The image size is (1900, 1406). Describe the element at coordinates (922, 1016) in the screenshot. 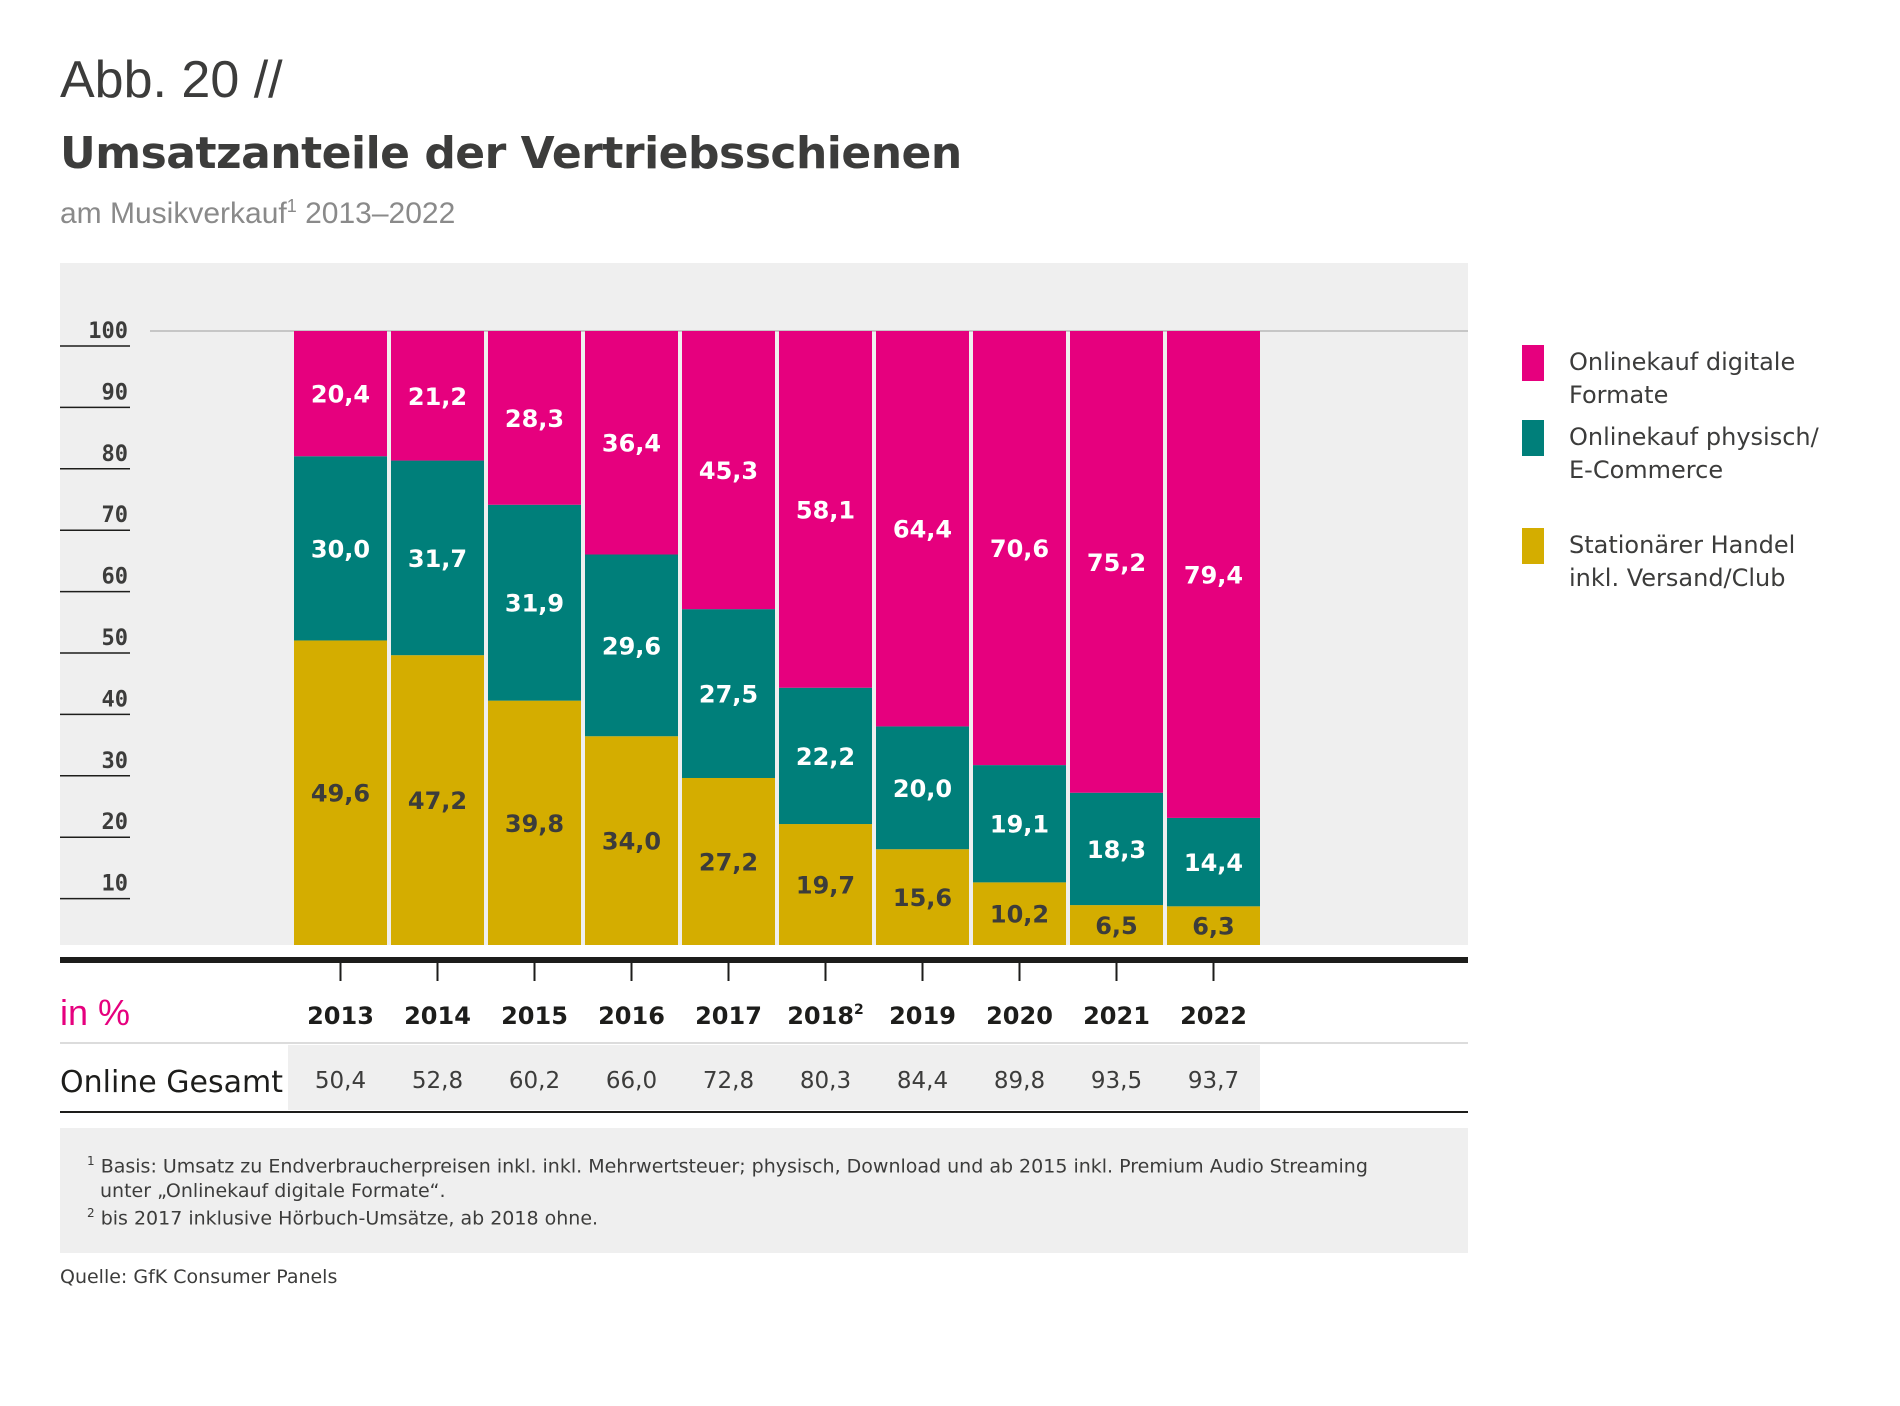

I see `x-tick-label: 2019` at that location.